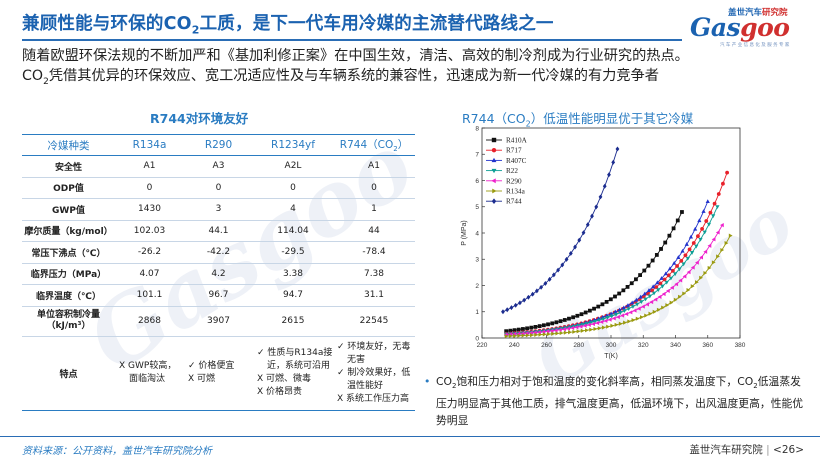 The width and height of the screenshot is (820, 462). Describe the element at coordinates (68, 321) in the screenshot. I see `row-label: 单位容积制冷量 （kJ/m³）` at that location.